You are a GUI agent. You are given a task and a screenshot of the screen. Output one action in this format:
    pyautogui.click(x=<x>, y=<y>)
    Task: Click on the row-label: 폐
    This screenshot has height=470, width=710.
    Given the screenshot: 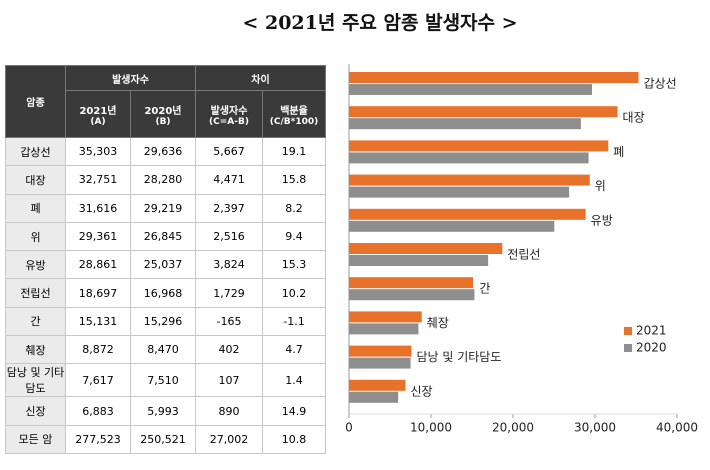 What is the action you would take?
    pyautogui.click(x=35, y=208)
    